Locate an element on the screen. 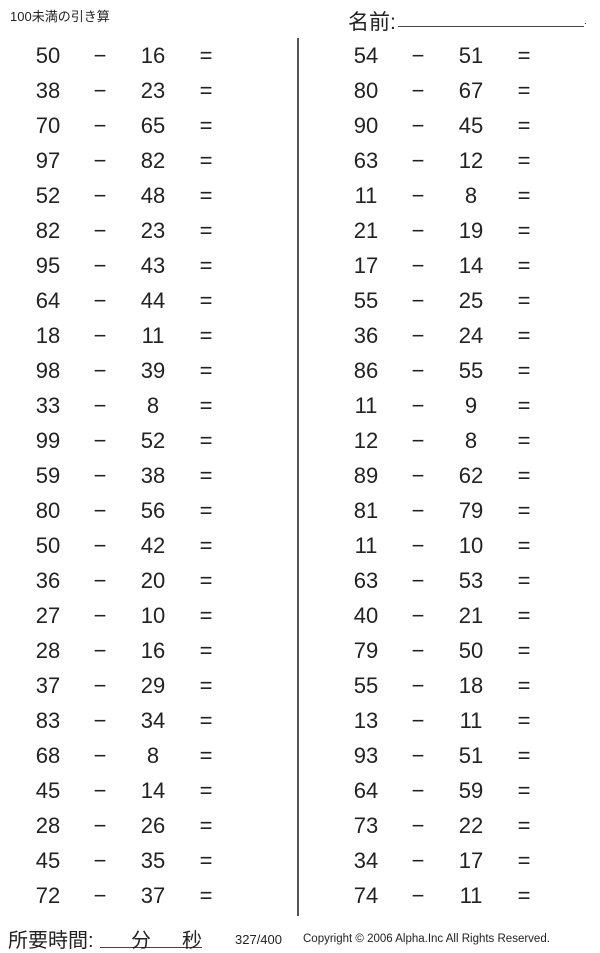 The width and height of the screenshot is (600, 953). minuend: 80 is located at coordinates (48, 510).